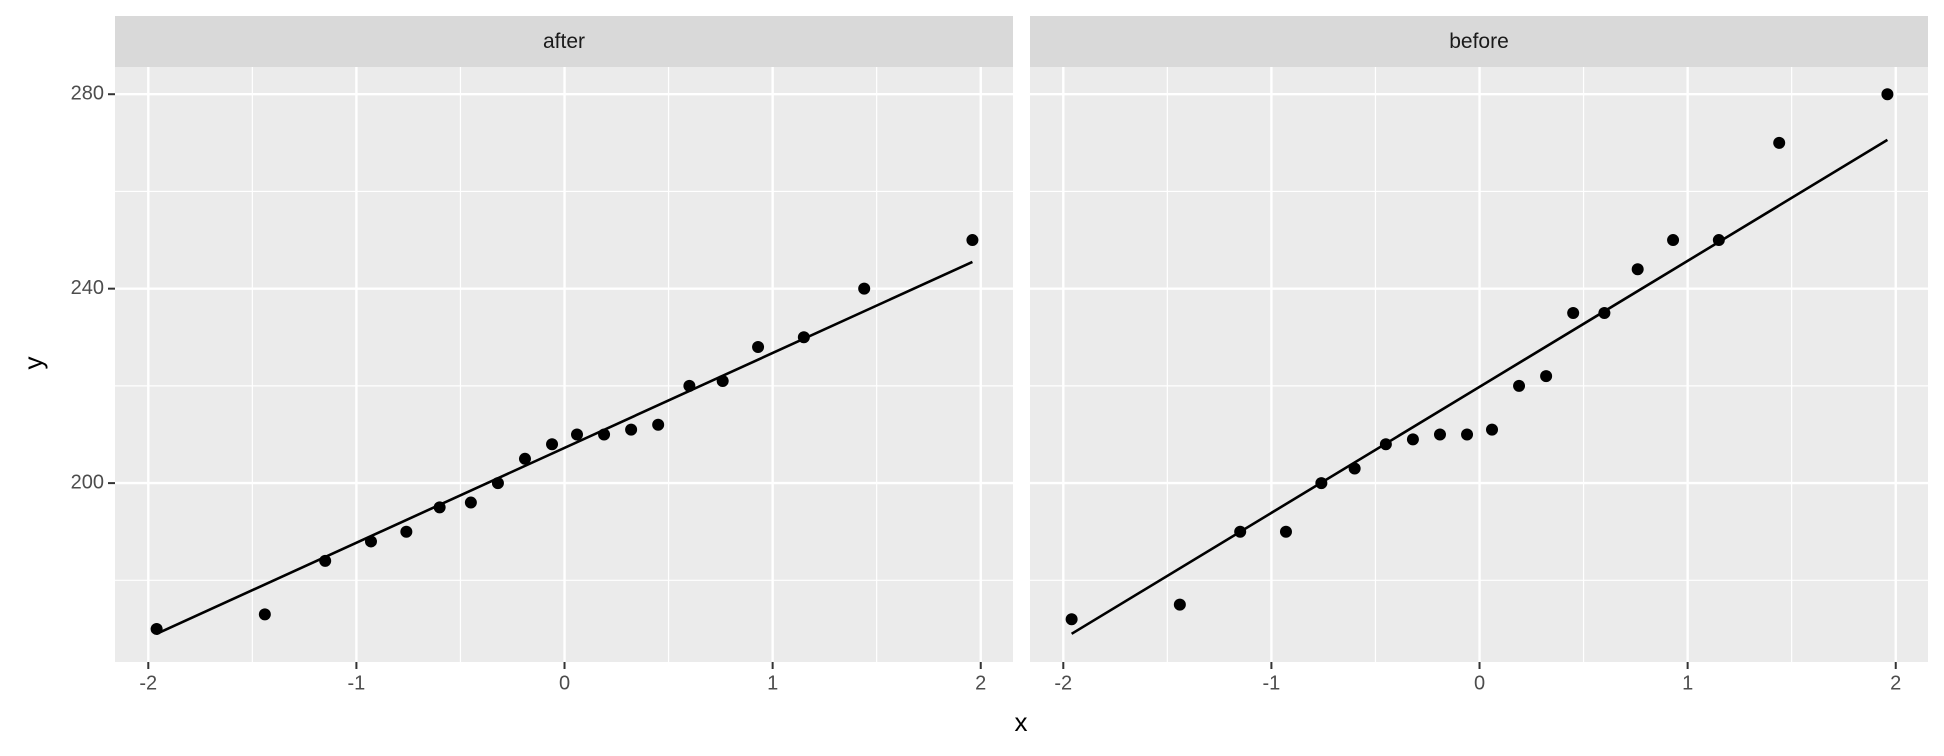 This screenshot has width=1944, height=756. I want to click on y-axis-title: y, so click(33, 363).